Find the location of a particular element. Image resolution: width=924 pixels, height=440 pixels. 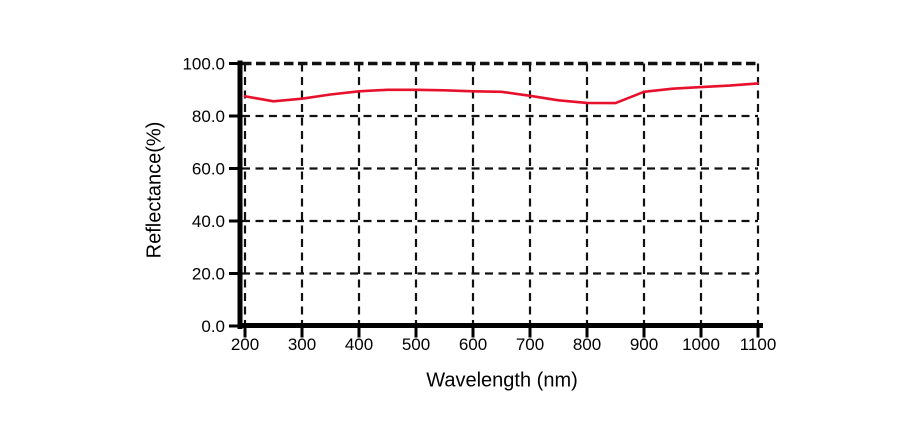

x-tick-label: 700 is located at coordinates (530, 344).